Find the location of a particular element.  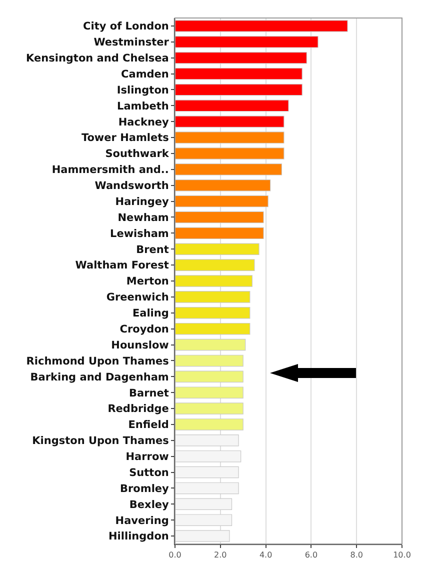

y-tick-label: Hackney is located at coordinates (144, 122).